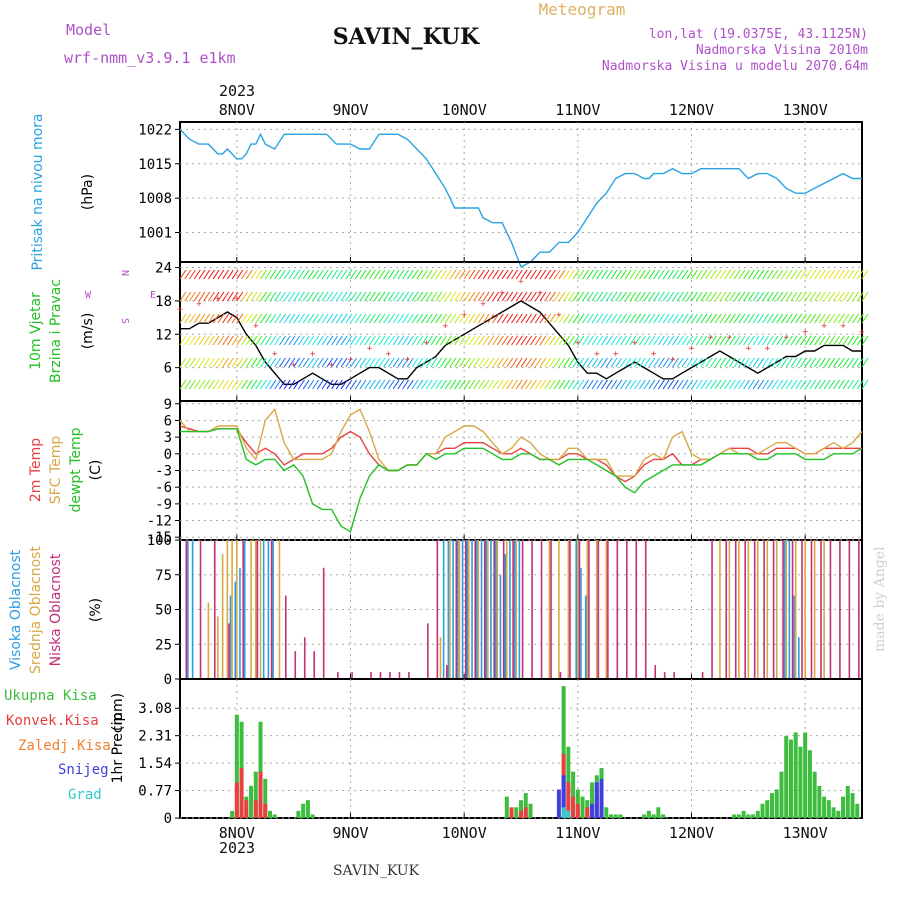  What do you see at coordinates (168, 819) in the screenshot?
I see `precipitation-ytick-label: 0` at bounding box center [168, 819].